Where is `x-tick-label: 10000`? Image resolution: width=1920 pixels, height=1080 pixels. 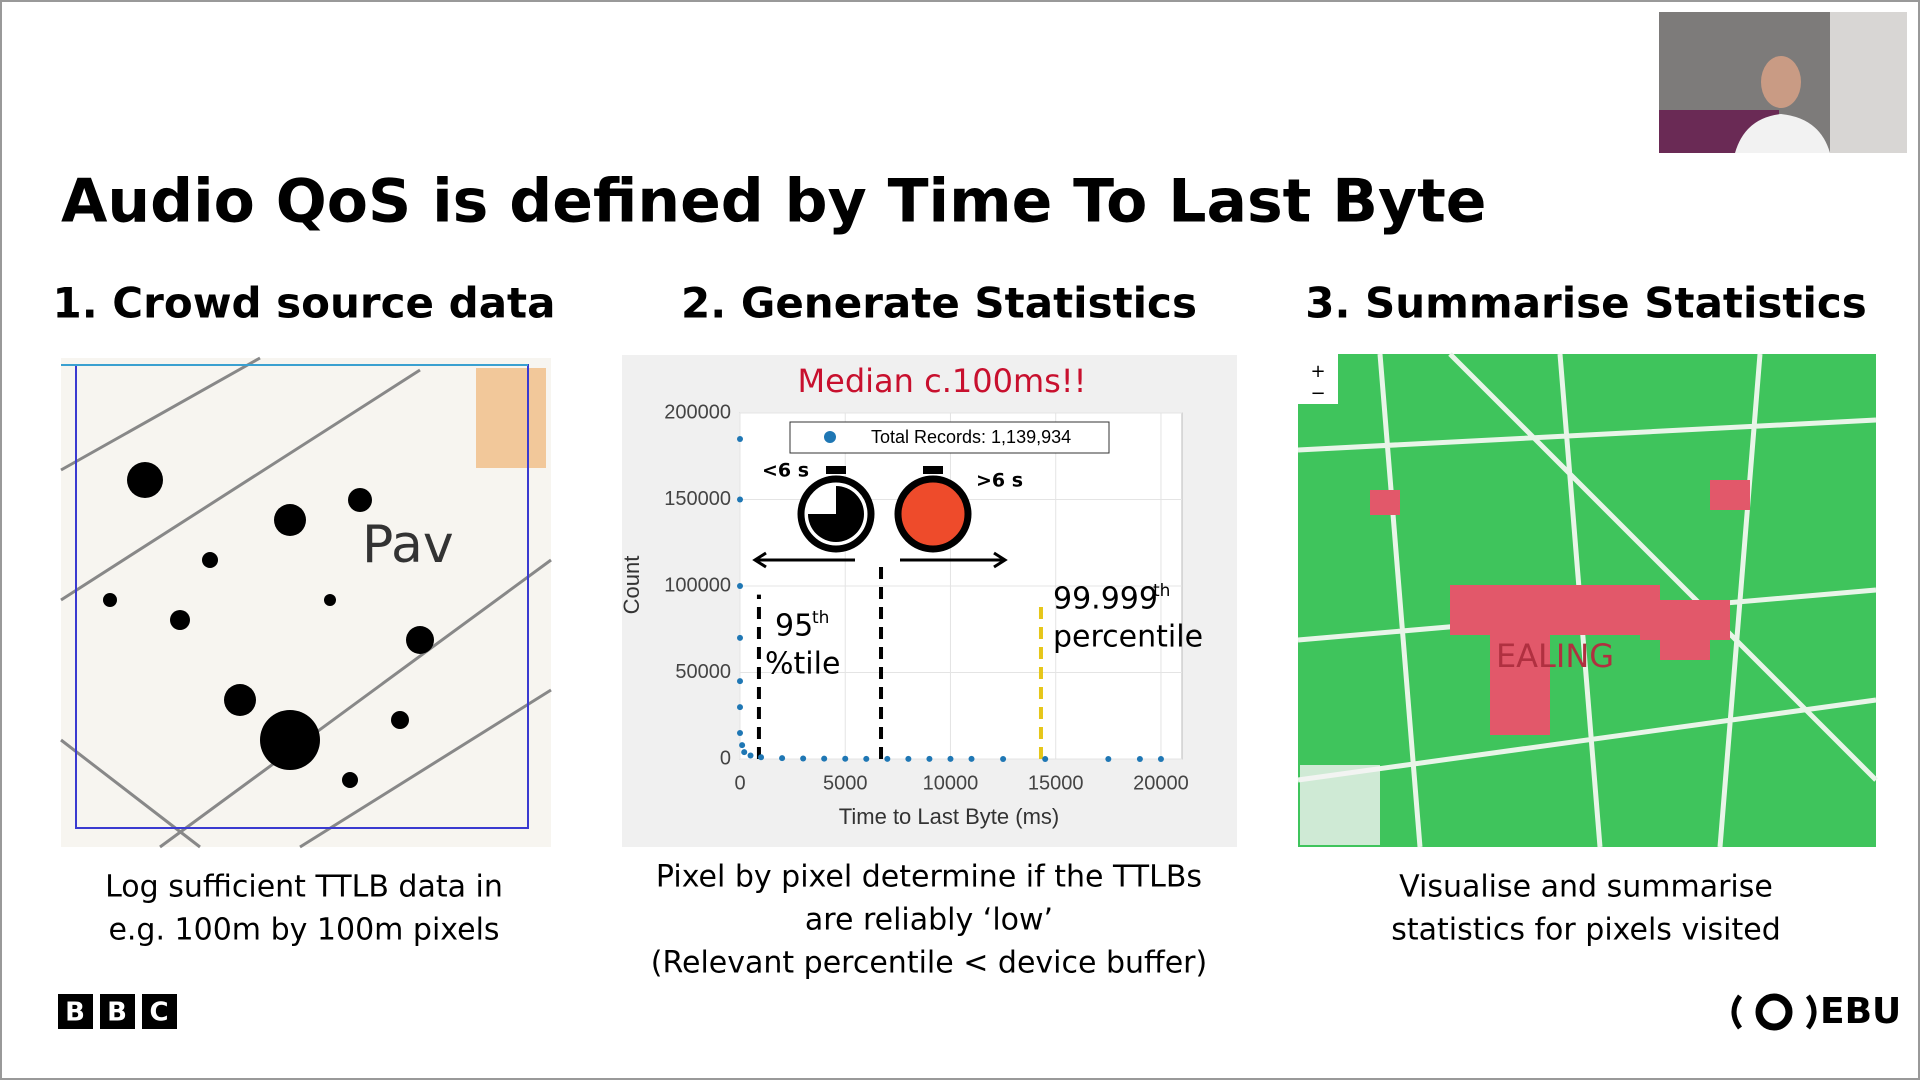
x-tick-label: 10000 is located at coordinates (951, 783).